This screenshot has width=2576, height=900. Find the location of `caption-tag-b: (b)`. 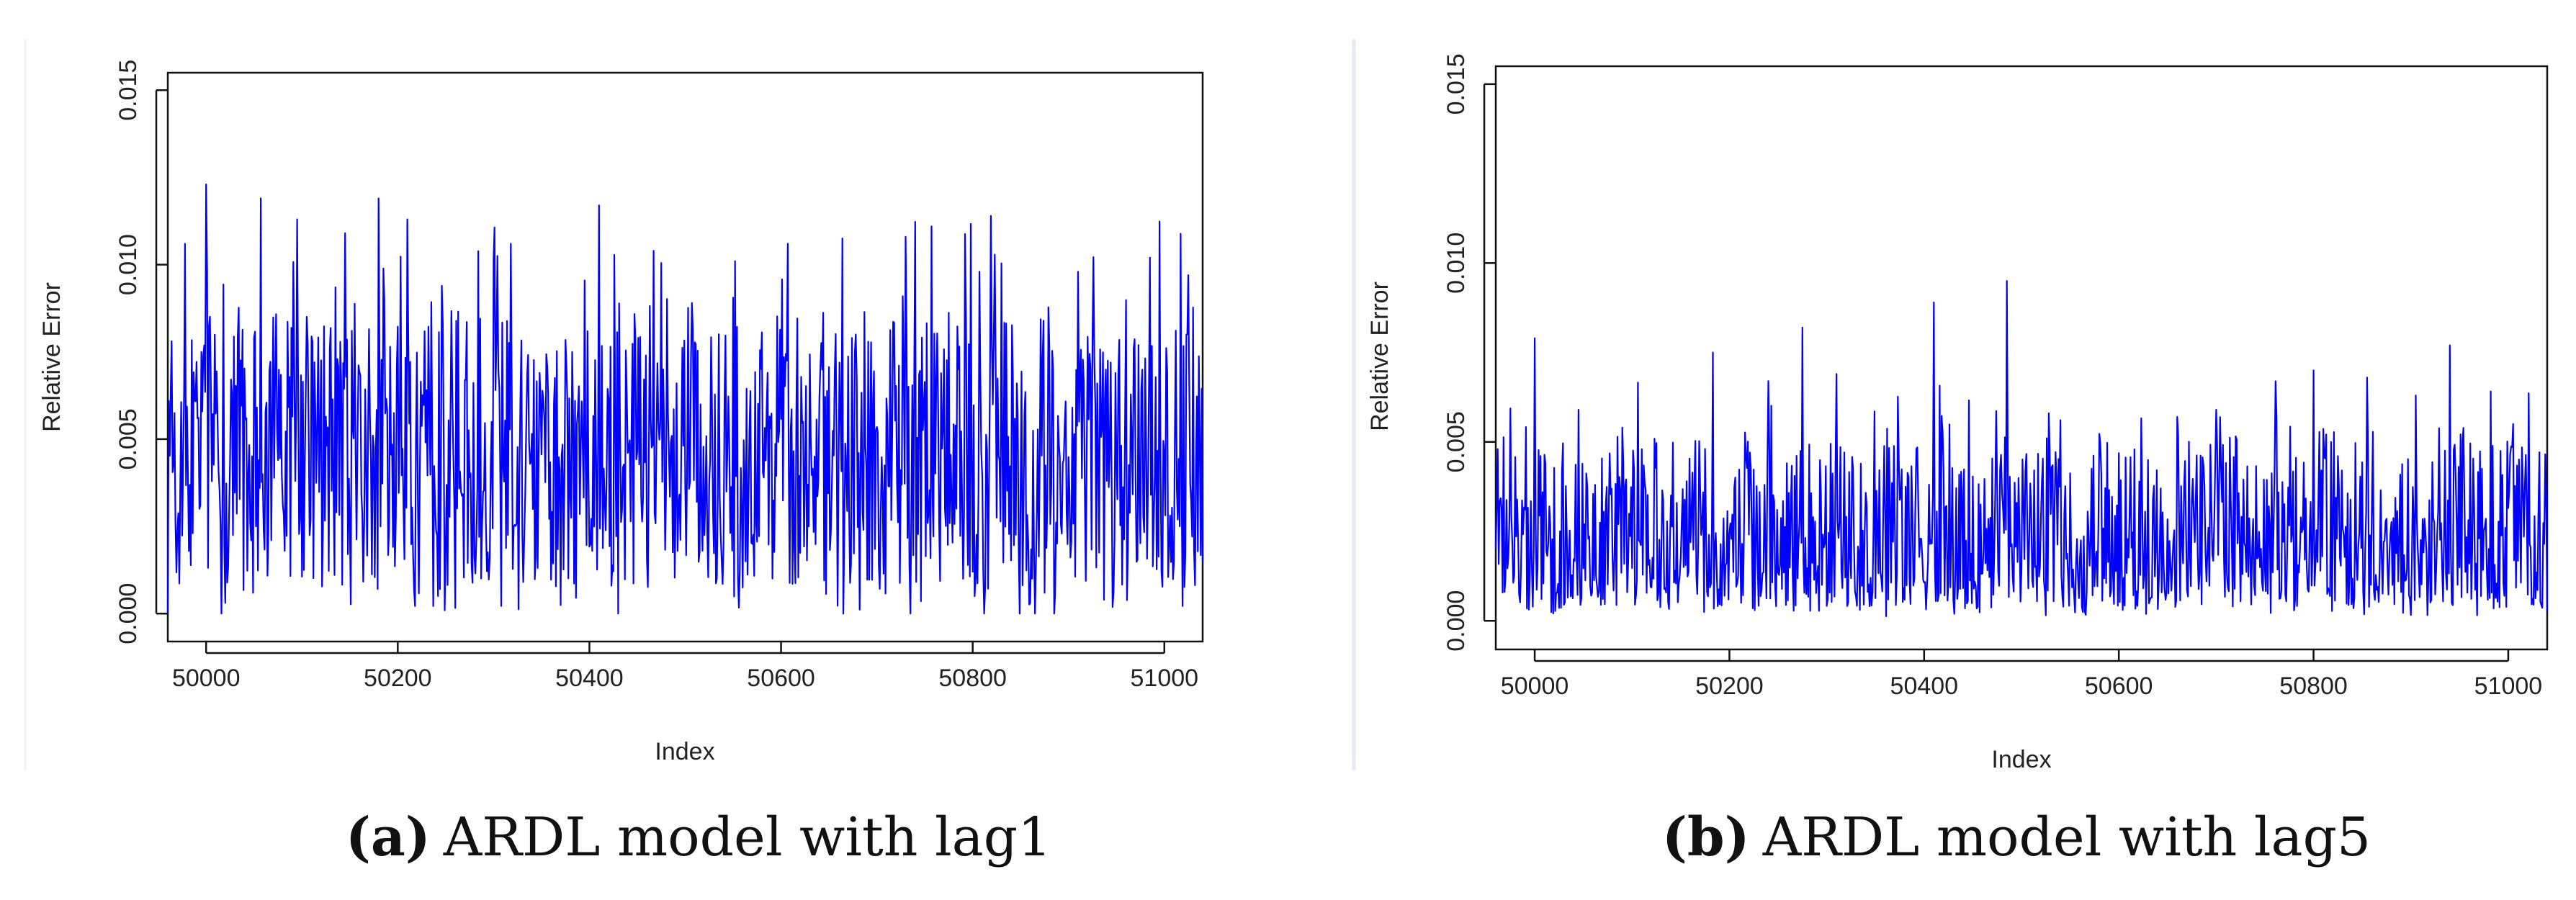

caption-tag-b: (b) is located at coordinates (1706, 837).